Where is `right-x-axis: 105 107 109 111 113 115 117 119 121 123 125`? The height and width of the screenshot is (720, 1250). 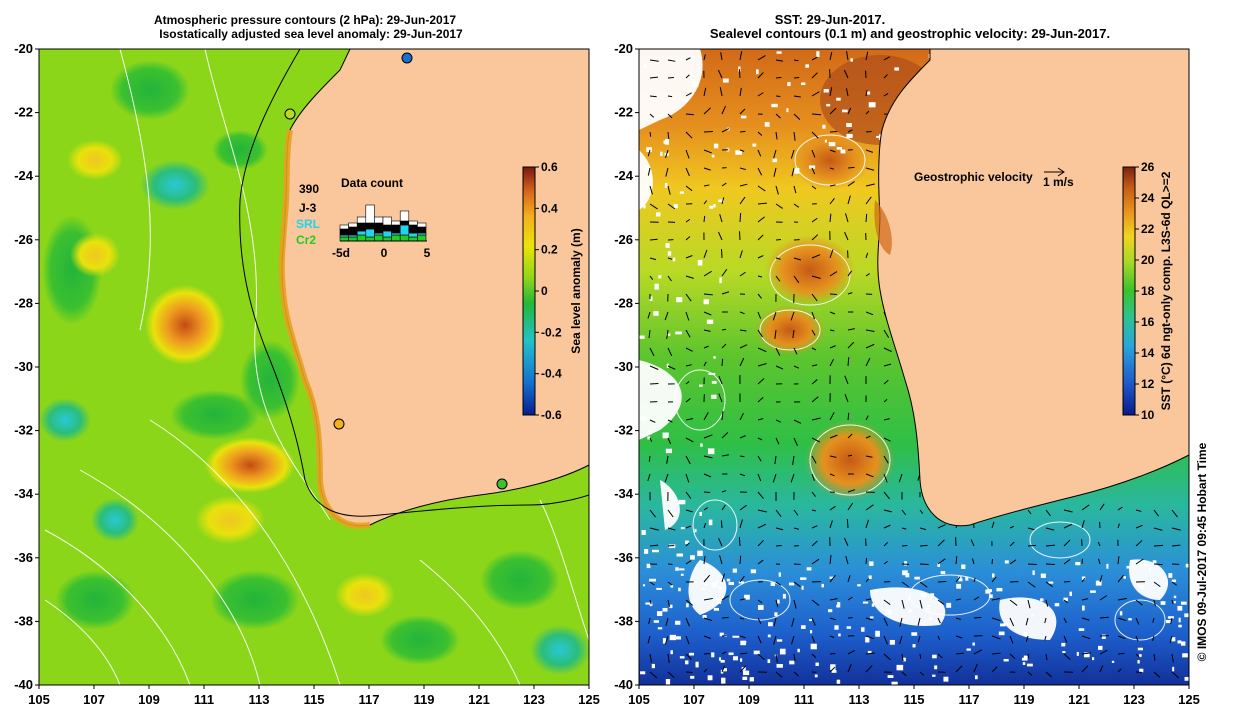
right-x-axis: 105 107 109 111 113 115 117 119 121 123 125 is located at coordinates (914, 696).